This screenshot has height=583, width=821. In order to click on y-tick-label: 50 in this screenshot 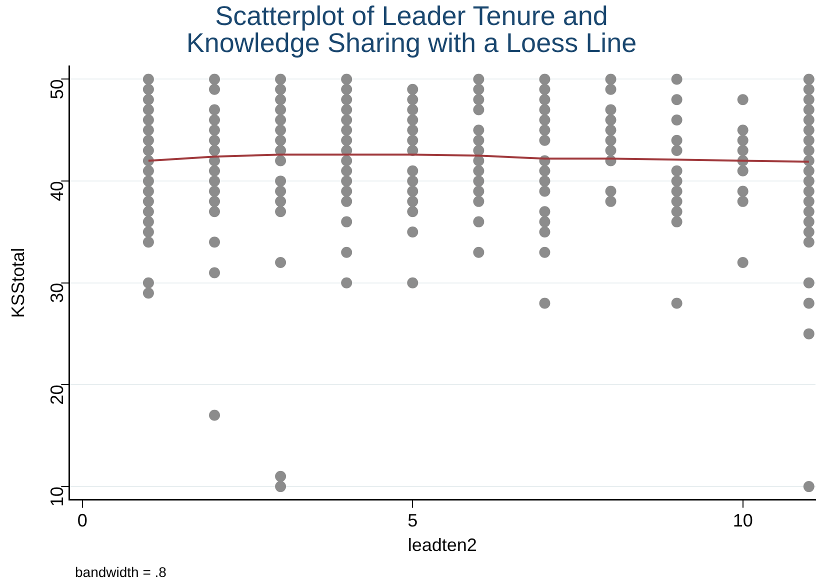, I will do `click(57, 89)`.